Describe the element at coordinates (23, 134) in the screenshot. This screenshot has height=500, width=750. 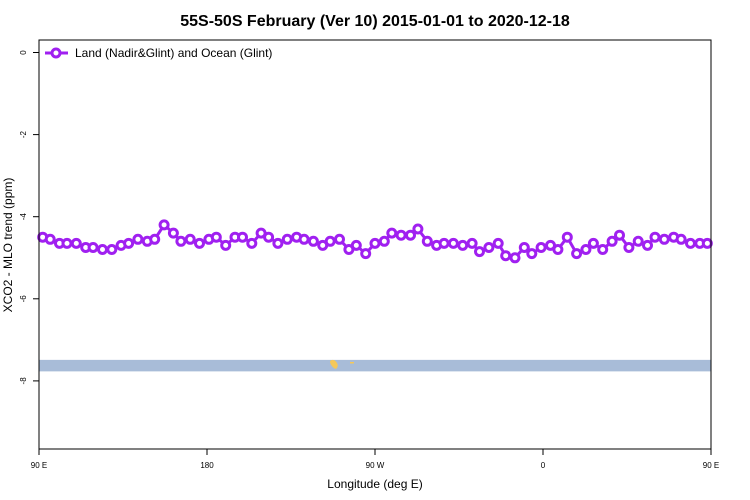
I see `y-tick-label: -2` at that location.